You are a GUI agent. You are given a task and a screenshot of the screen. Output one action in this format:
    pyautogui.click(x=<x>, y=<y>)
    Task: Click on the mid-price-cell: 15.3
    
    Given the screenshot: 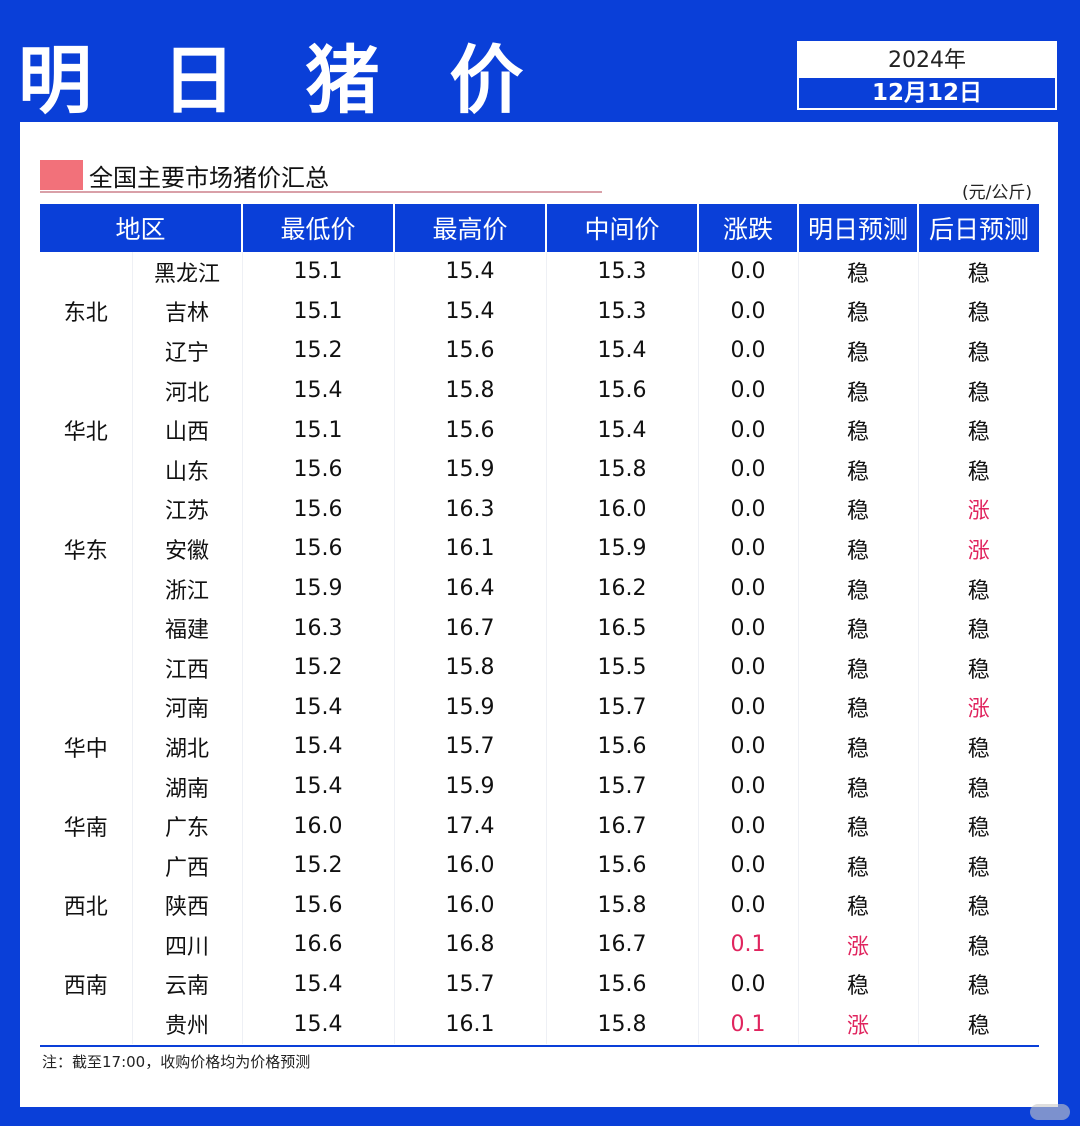 What is the action you would take?
    pyautogui.click(x=622, y=272)
    